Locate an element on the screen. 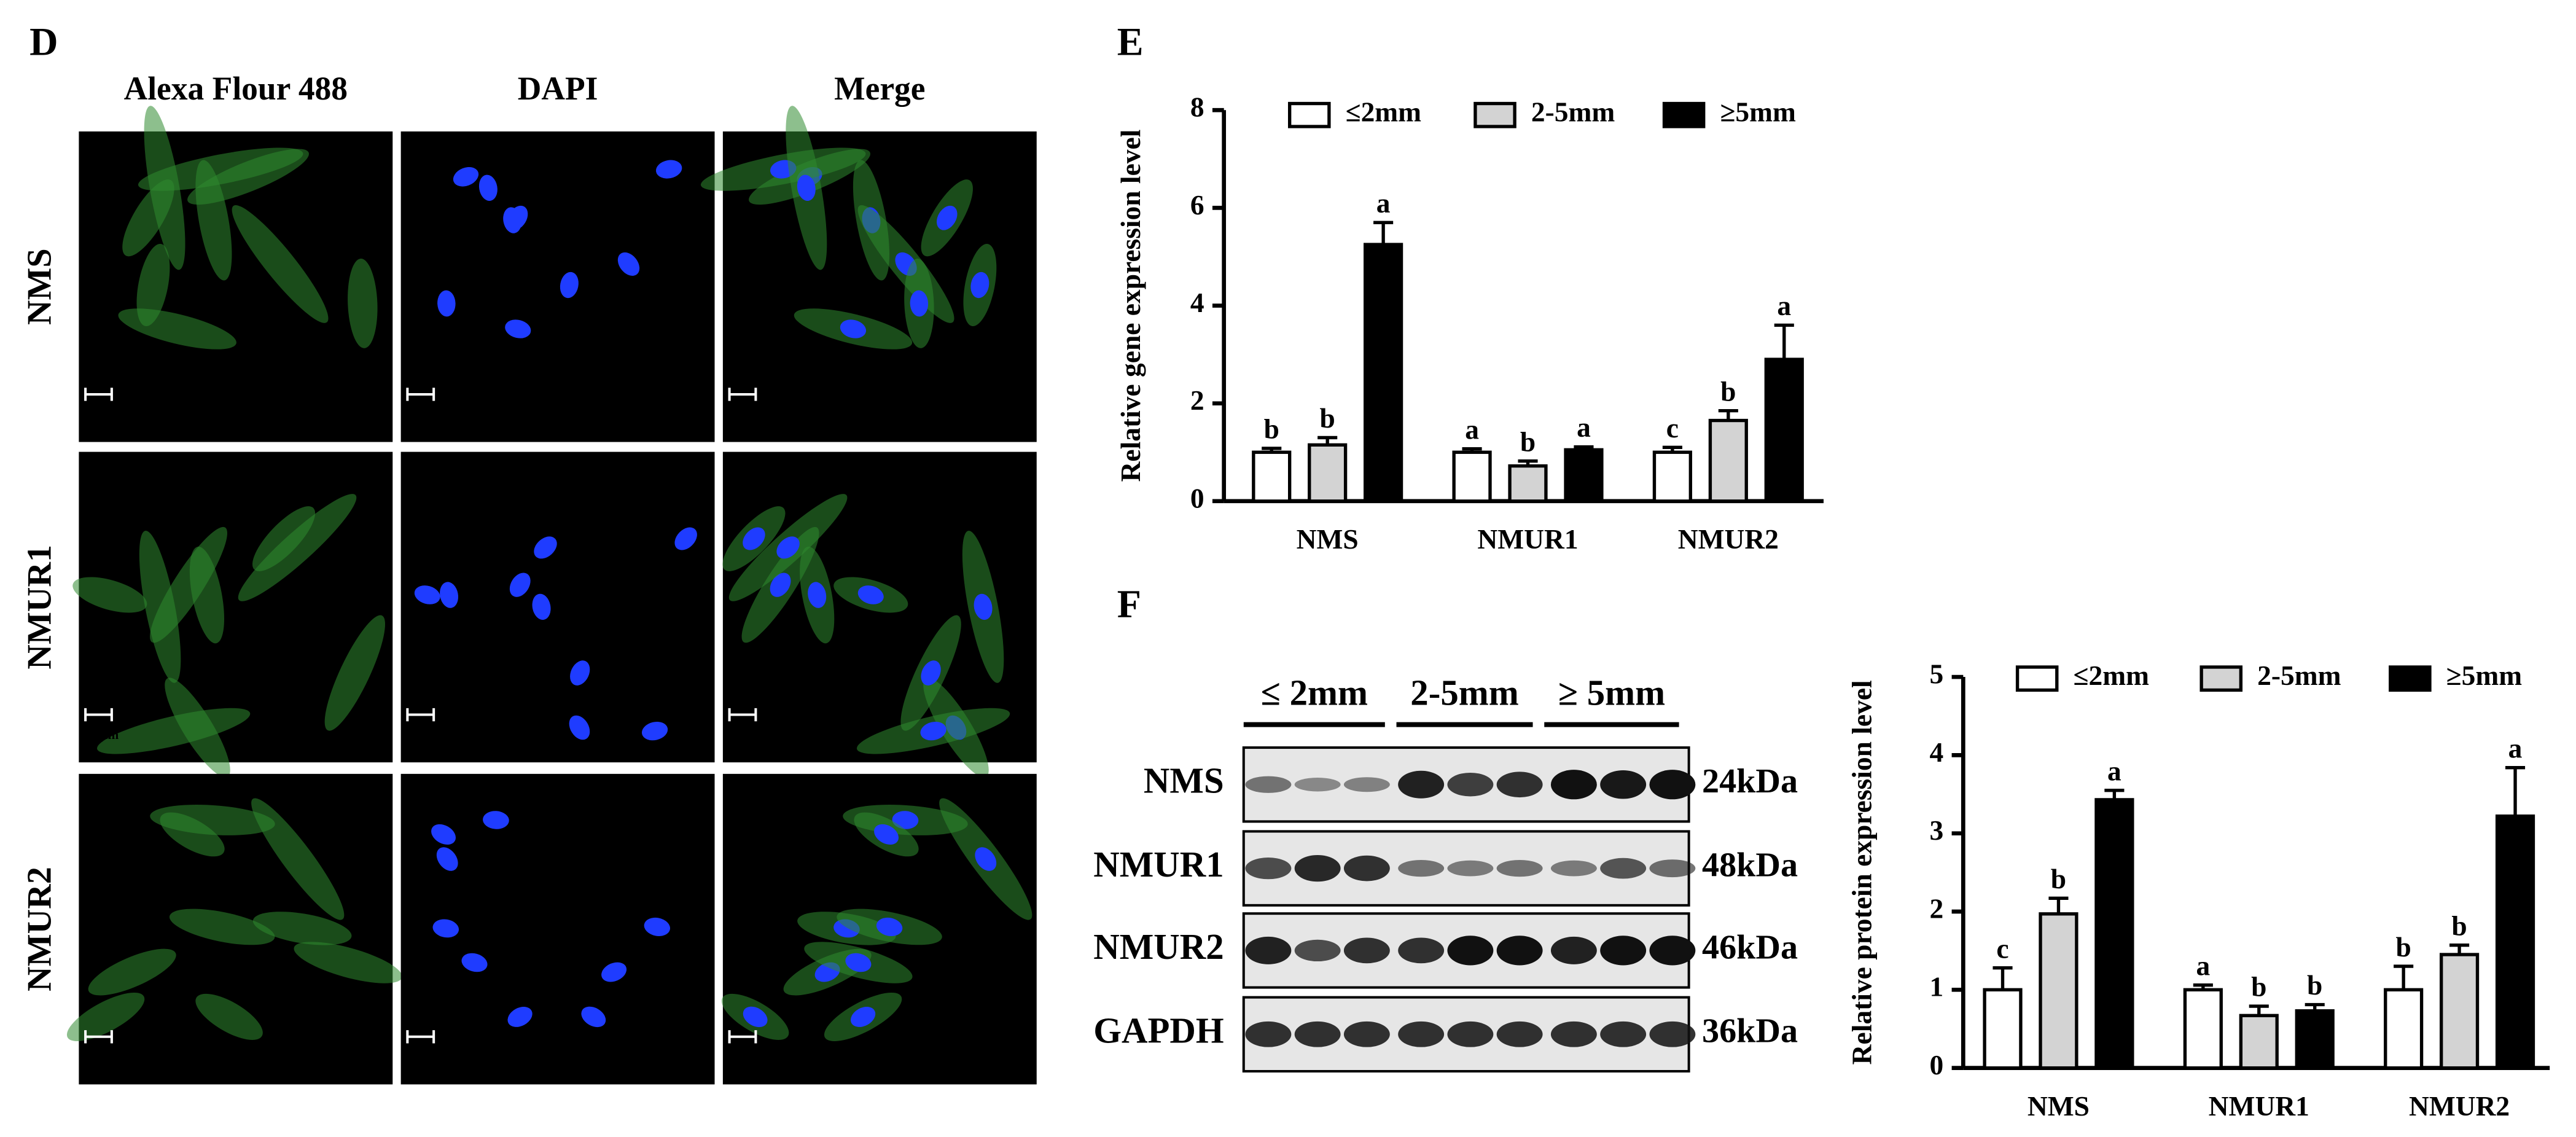 This screenshot has width=2576, height=1137. blot-row-label: NMUR2 is located at coordinates (1158, 947).